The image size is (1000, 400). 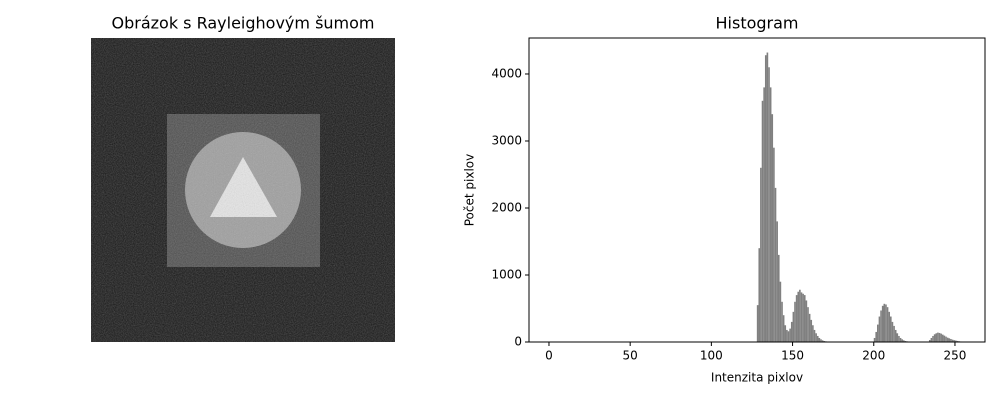 I want to click on x-tick-label: 250, so click(x=955, y=356).